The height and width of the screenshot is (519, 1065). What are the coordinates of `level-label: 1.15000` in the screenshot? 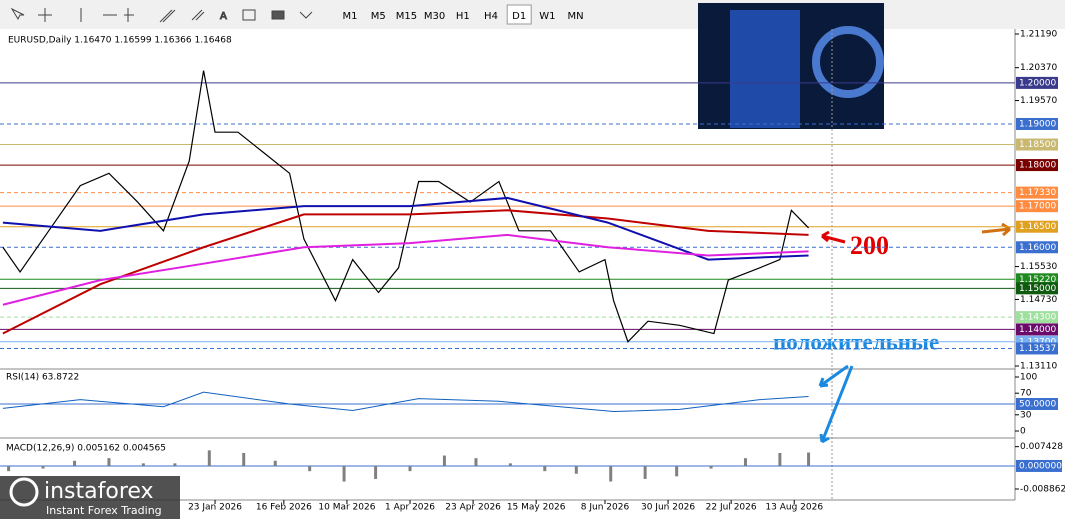 It's located at (1037, 289).